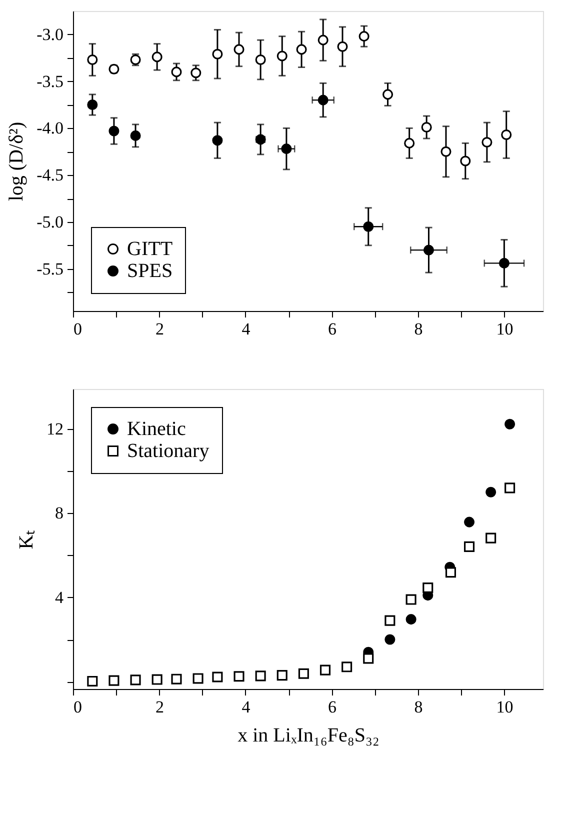 Image resolution: width=580 pixels, height=815 pixels. What do you see at coordinates (27, 540) in the screenshot?
I see `y-axis-title: Kₜ` at bounding box center [27, 540].